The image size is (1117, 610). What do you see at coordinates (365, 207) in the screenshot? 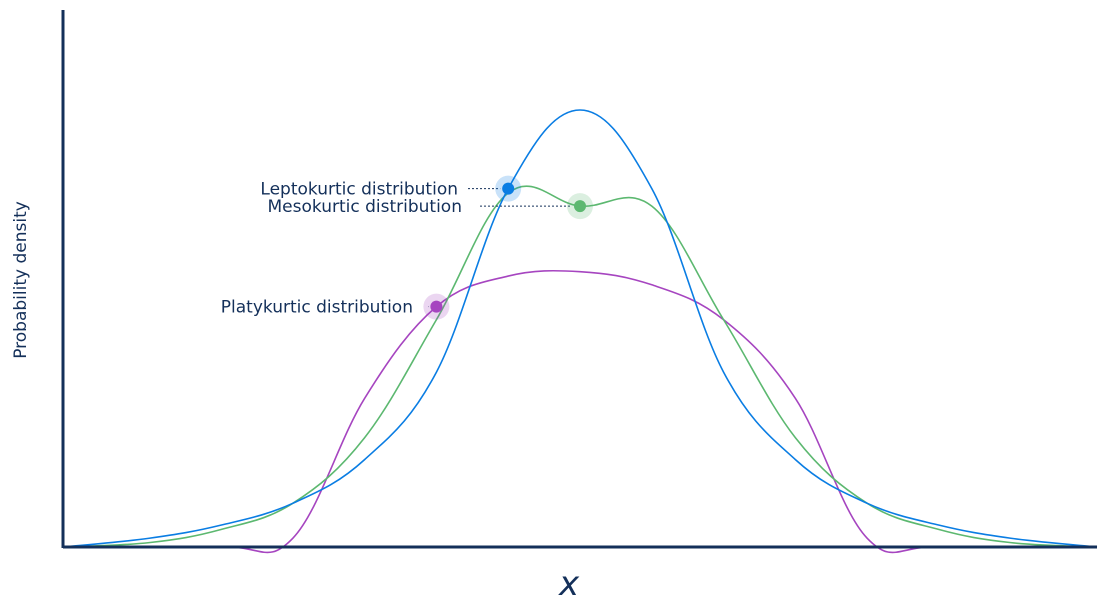
I see `annotation-label-mesokurtic: Mesokurtic distribution` at bounding box center [365, 207].